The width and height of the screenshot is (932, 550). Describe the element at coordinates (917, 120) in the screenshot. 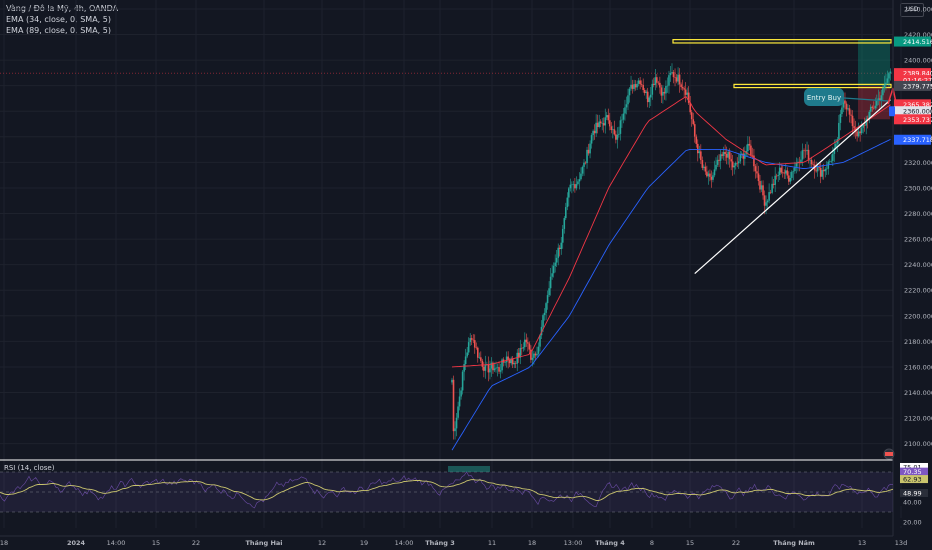

I see `price-tag-label: 2353.737` at that location.